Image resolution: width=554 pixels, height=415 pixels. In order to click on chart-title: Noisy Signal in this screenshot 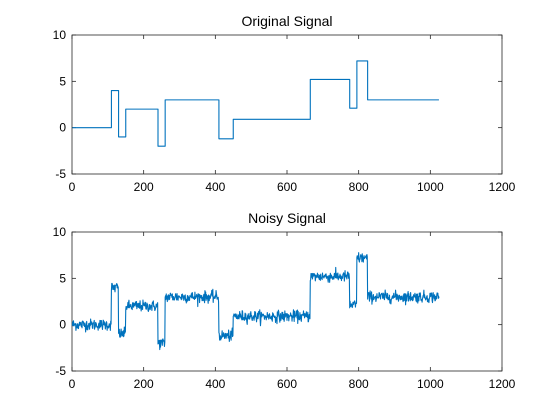, I will do `click(287, 218)`.